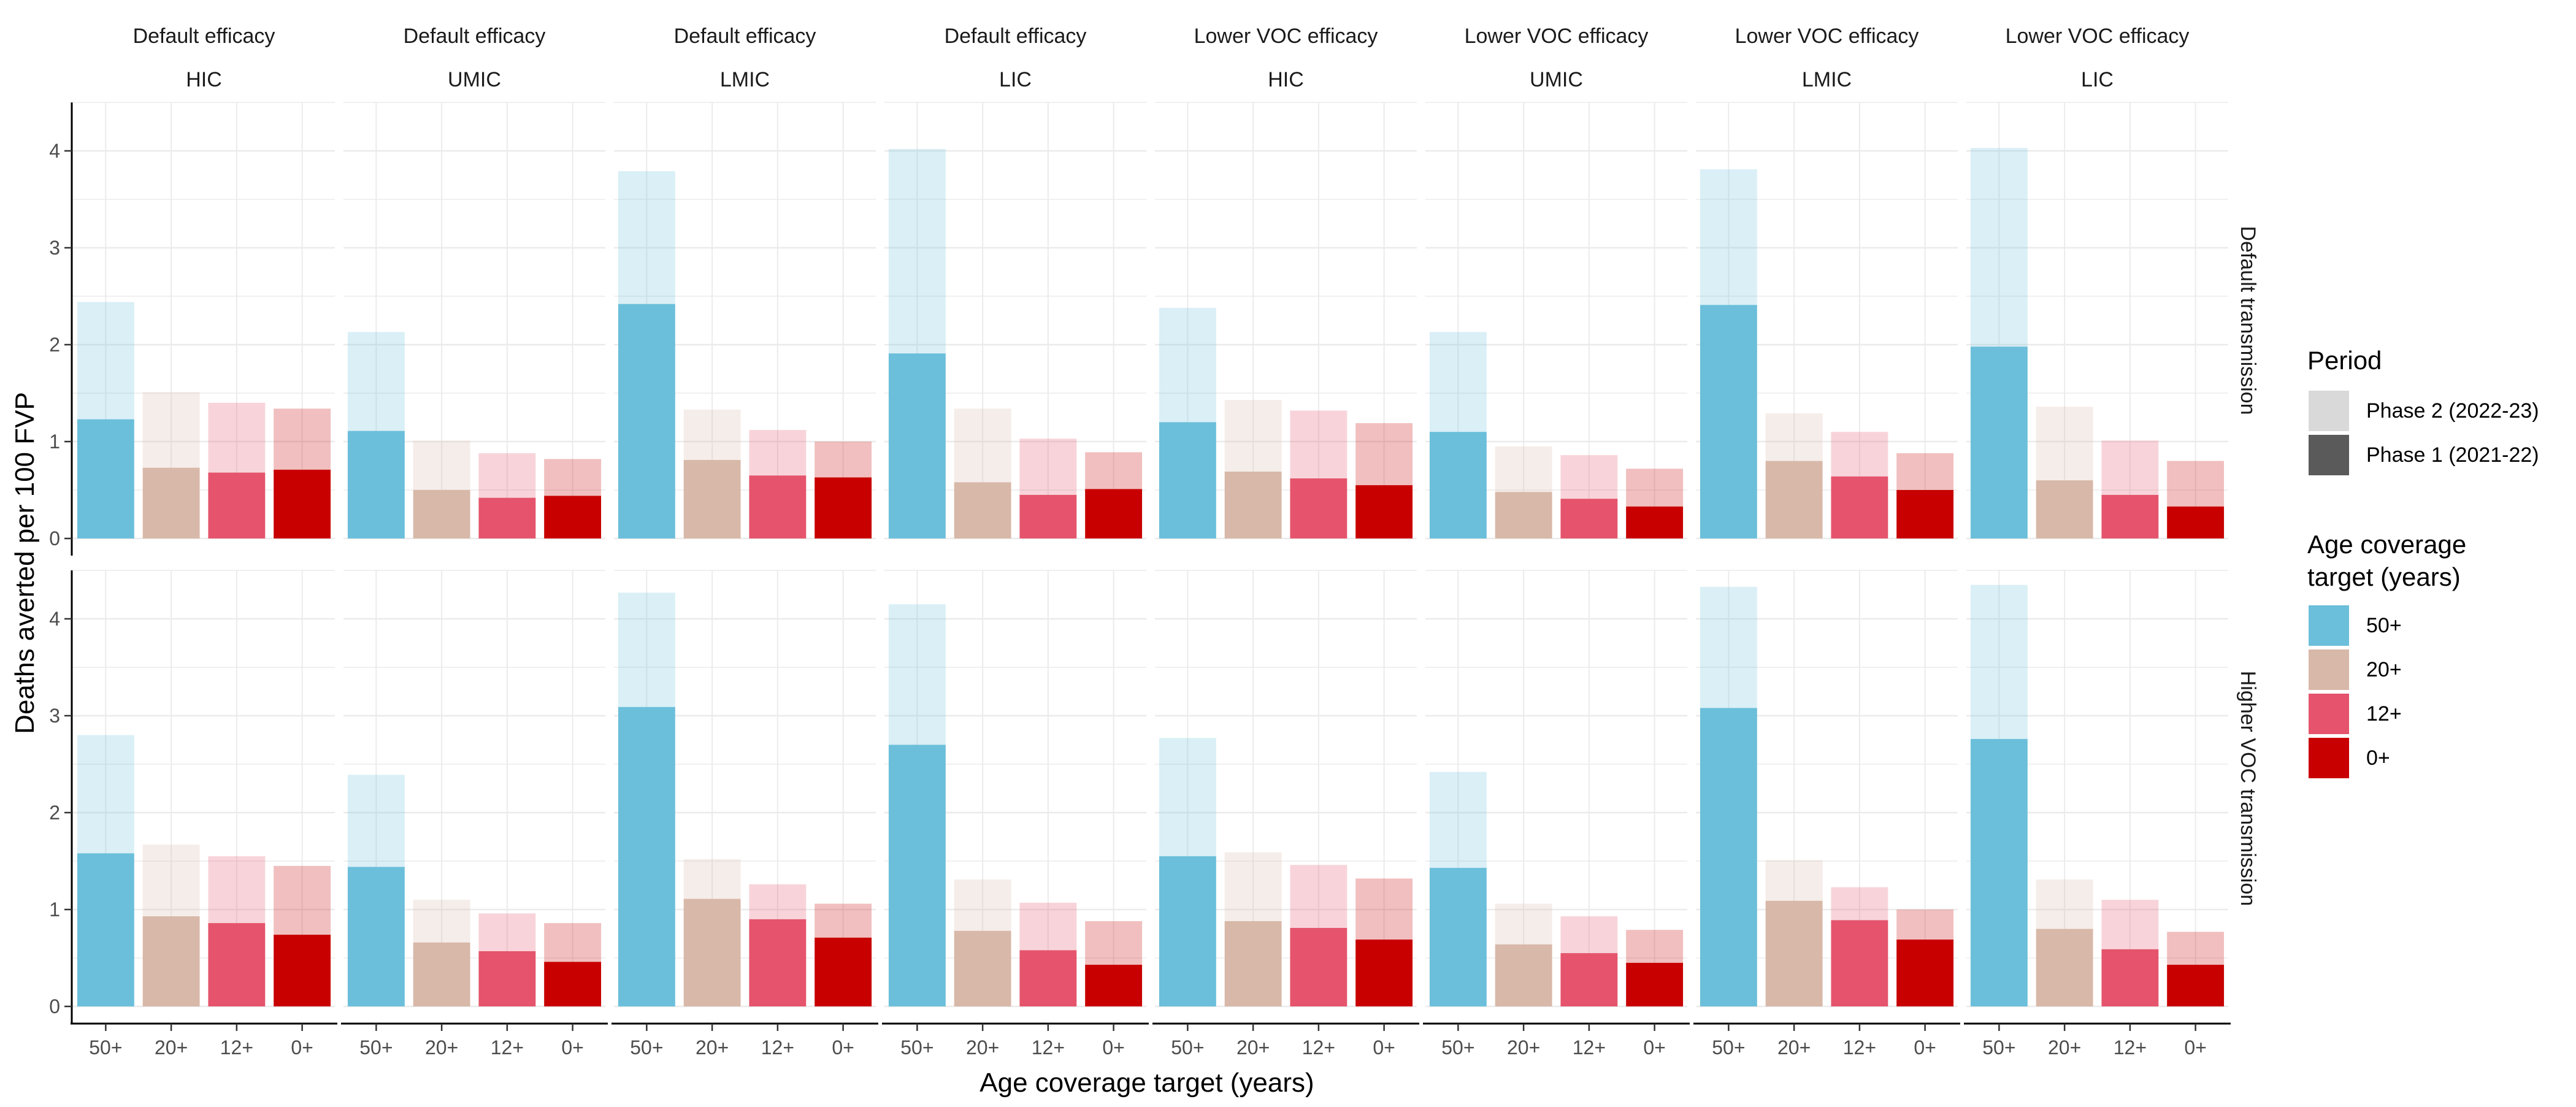  Describe the element at coordinates (1286, 789) in the screenshot. I see `panel-r1-c4` at that location.